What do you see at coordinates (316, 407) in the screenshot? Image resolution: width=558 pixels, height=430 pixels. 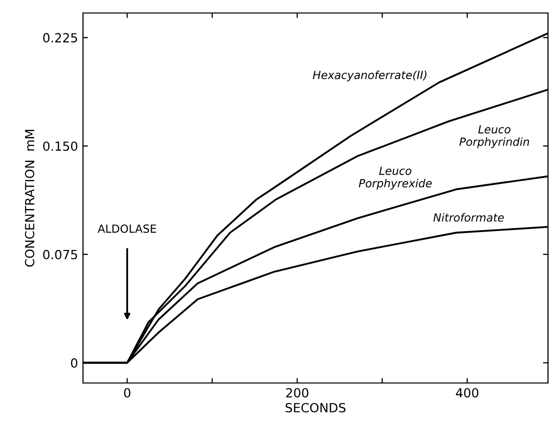 I see `x-axis-title: SECONDS` at bounding box center [316, 407].